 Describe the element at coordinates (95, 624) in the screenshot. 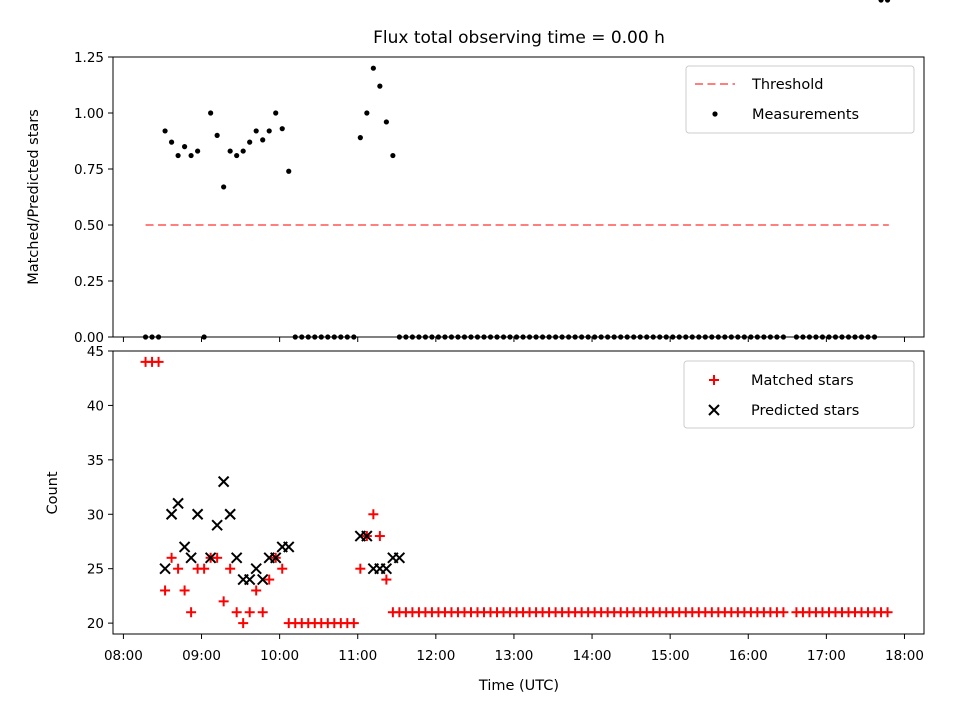

I see `bottom-y-tick-label: 20` at that location.